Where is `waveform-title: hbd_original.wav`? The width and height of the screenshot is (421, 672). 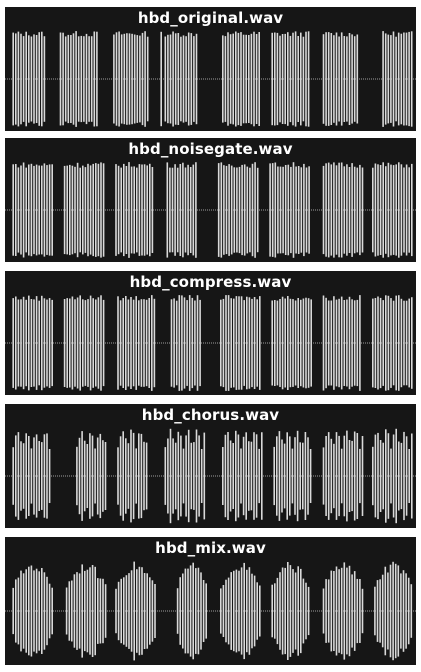 waveform-title: hbd_original.wav is located at coordinates (210, 18).